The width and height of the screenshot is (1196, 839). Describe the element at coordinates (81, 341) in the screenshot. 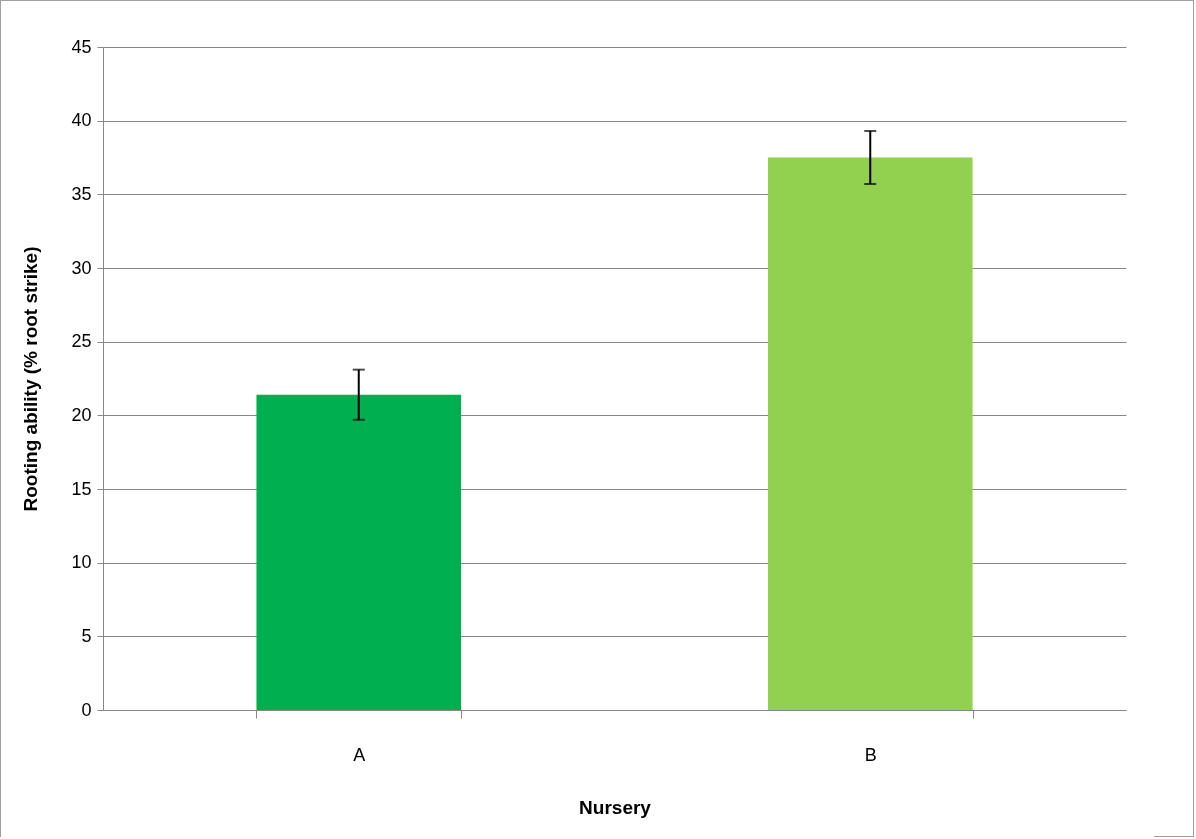

I see `y-tick-label: 25` at that location.